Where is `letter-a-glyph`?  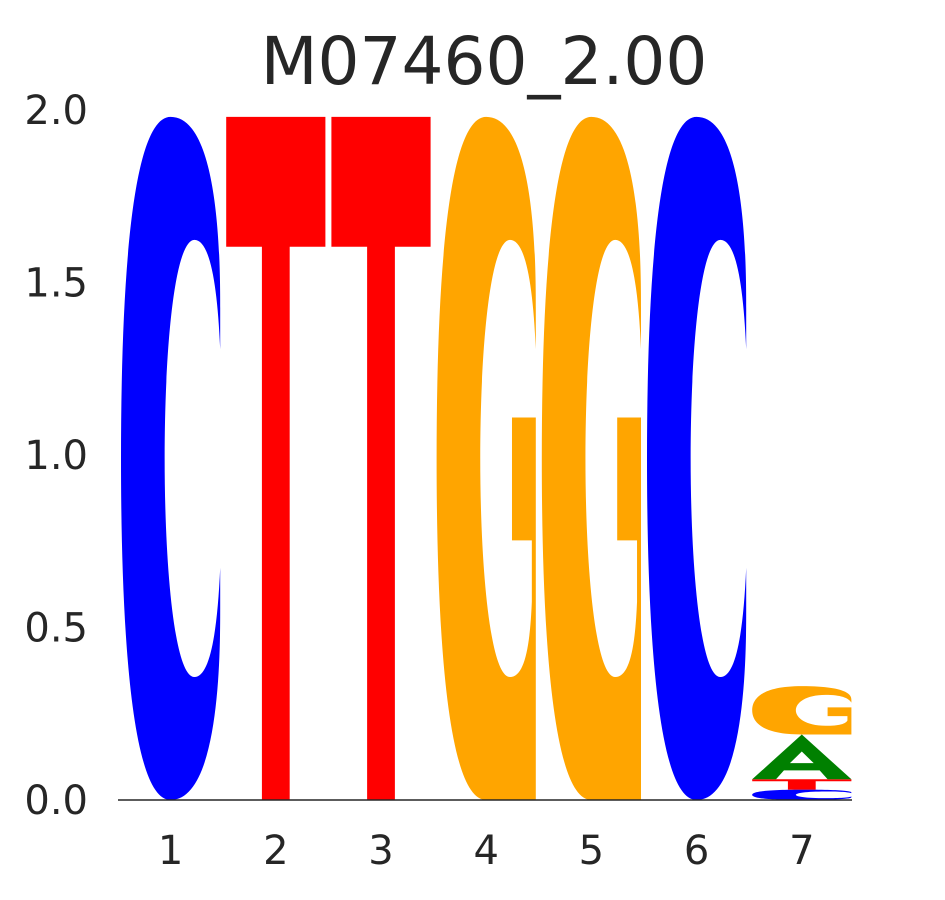 letter-a-glyph is located at coordinates (802, 757).